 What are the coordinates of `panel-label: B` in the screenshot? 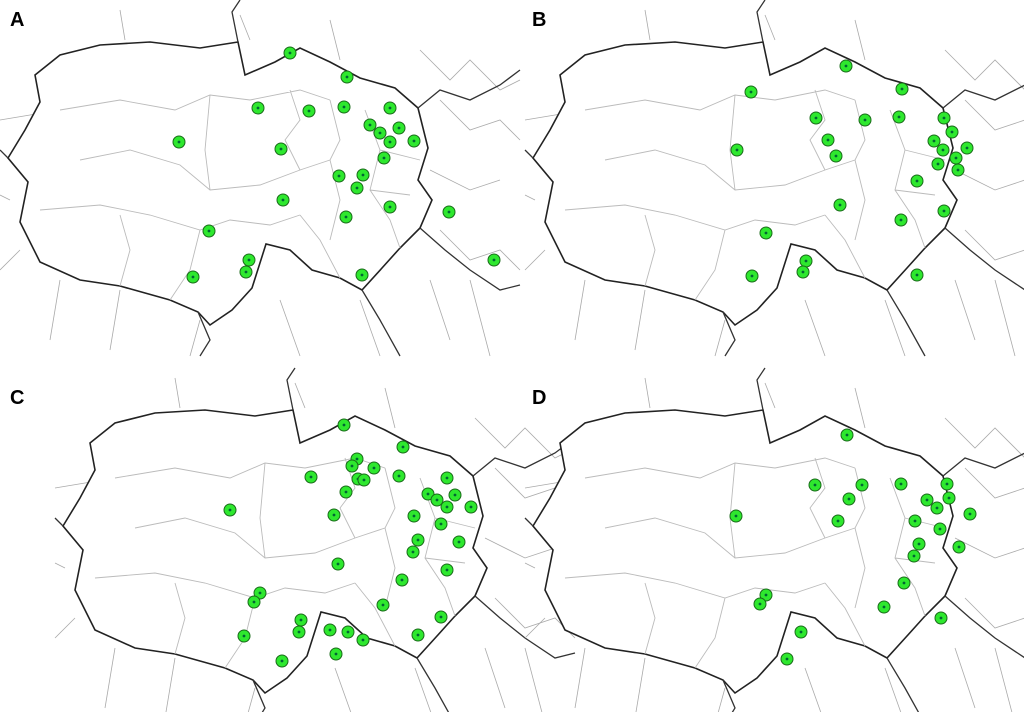 It's located at (539, 20).